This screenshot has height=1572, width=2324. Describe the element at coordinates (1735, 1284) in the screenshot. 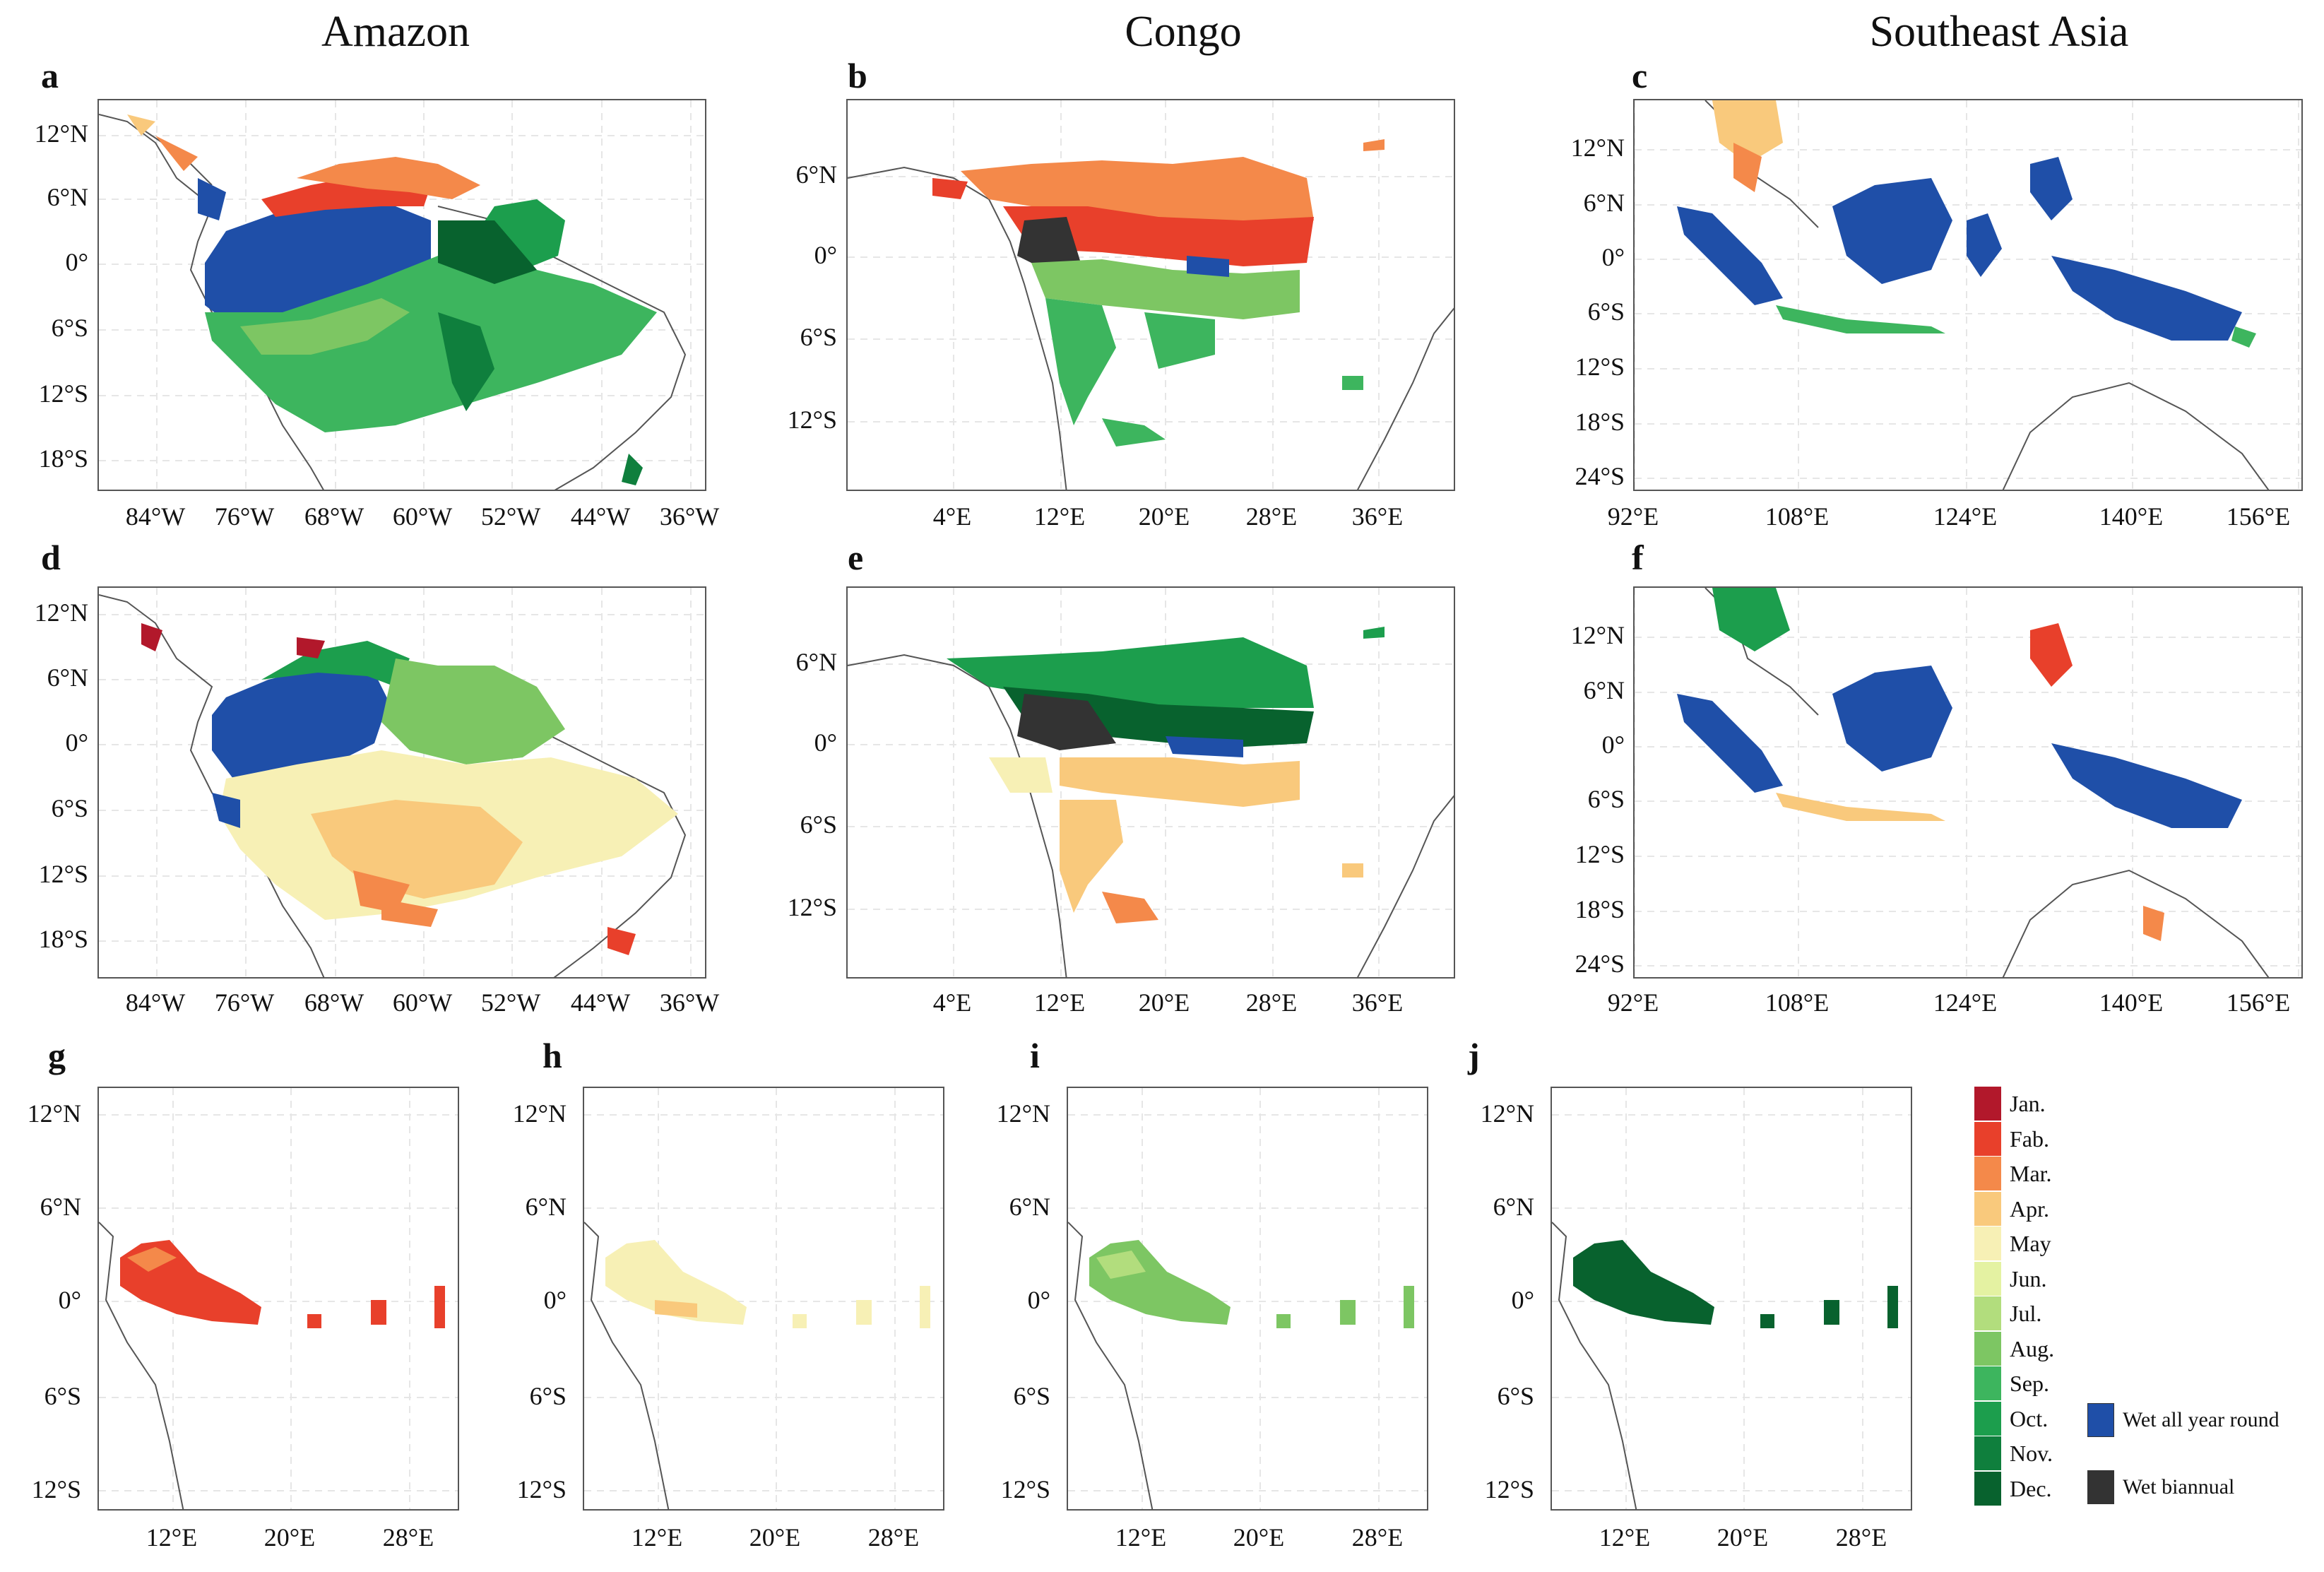

I see `region-j` at that location.